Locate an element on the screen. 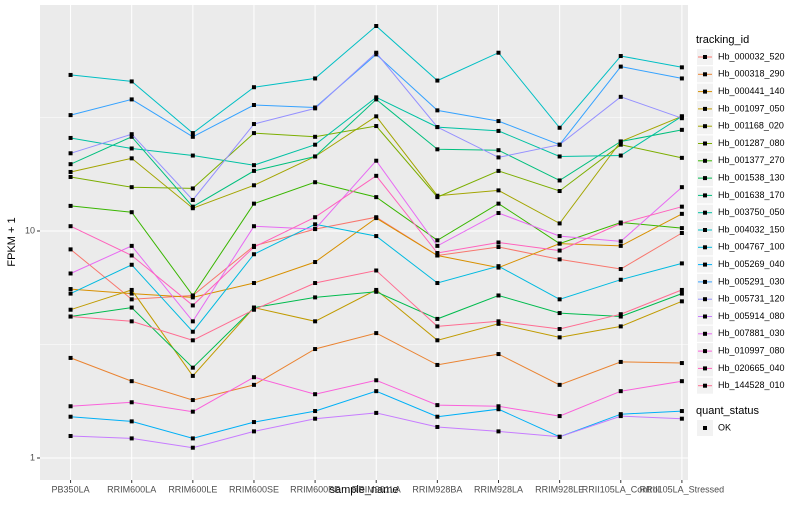 Image resolution: width=800 pixels, height=505 pixels. shape-legend-dot is located at coordinates (705, 428).